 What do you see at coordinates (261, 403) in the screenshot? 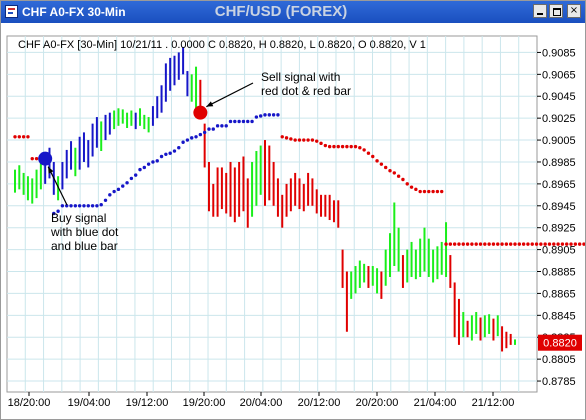
I see `x-tick-label: 20/04:00` at bounding box center [261, 403].